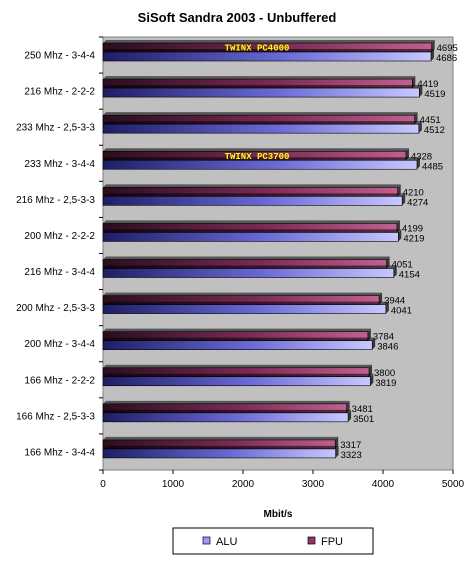 This screenshot has height=568, width=475. I want to click on category-label: 166 Mhz - 2-2-2, so click(59, 380).